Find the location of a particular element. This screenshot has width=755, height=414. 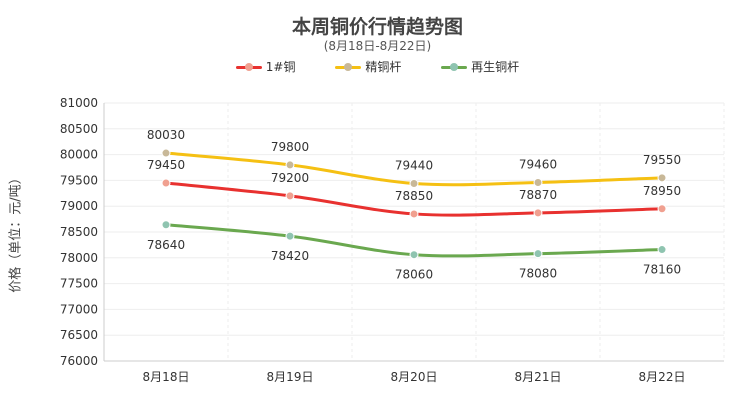

legend-item-copy-1: 1#铜 is located at coordinates (265, 66).